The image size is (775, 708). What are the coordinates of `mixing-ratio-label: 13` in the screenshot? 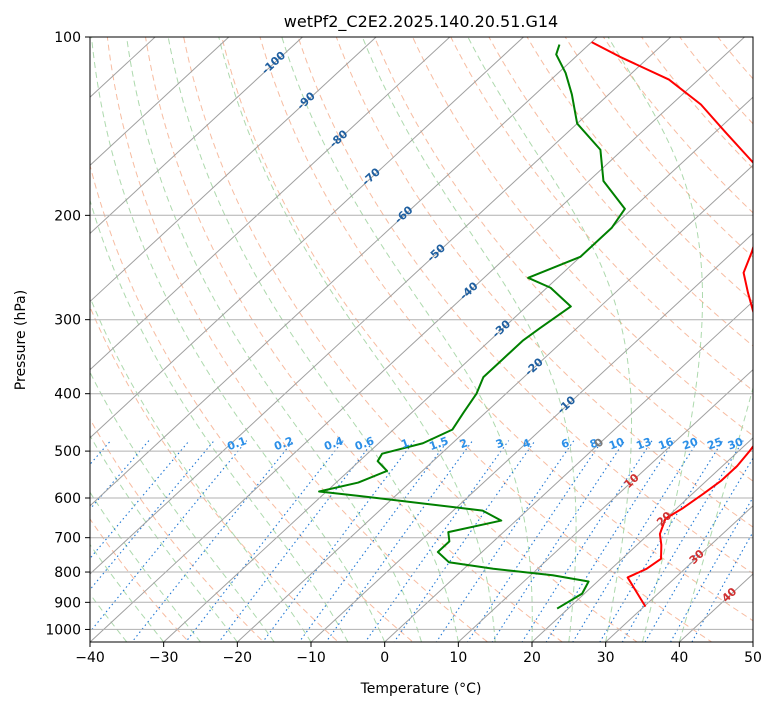 It's located at (643, 443).